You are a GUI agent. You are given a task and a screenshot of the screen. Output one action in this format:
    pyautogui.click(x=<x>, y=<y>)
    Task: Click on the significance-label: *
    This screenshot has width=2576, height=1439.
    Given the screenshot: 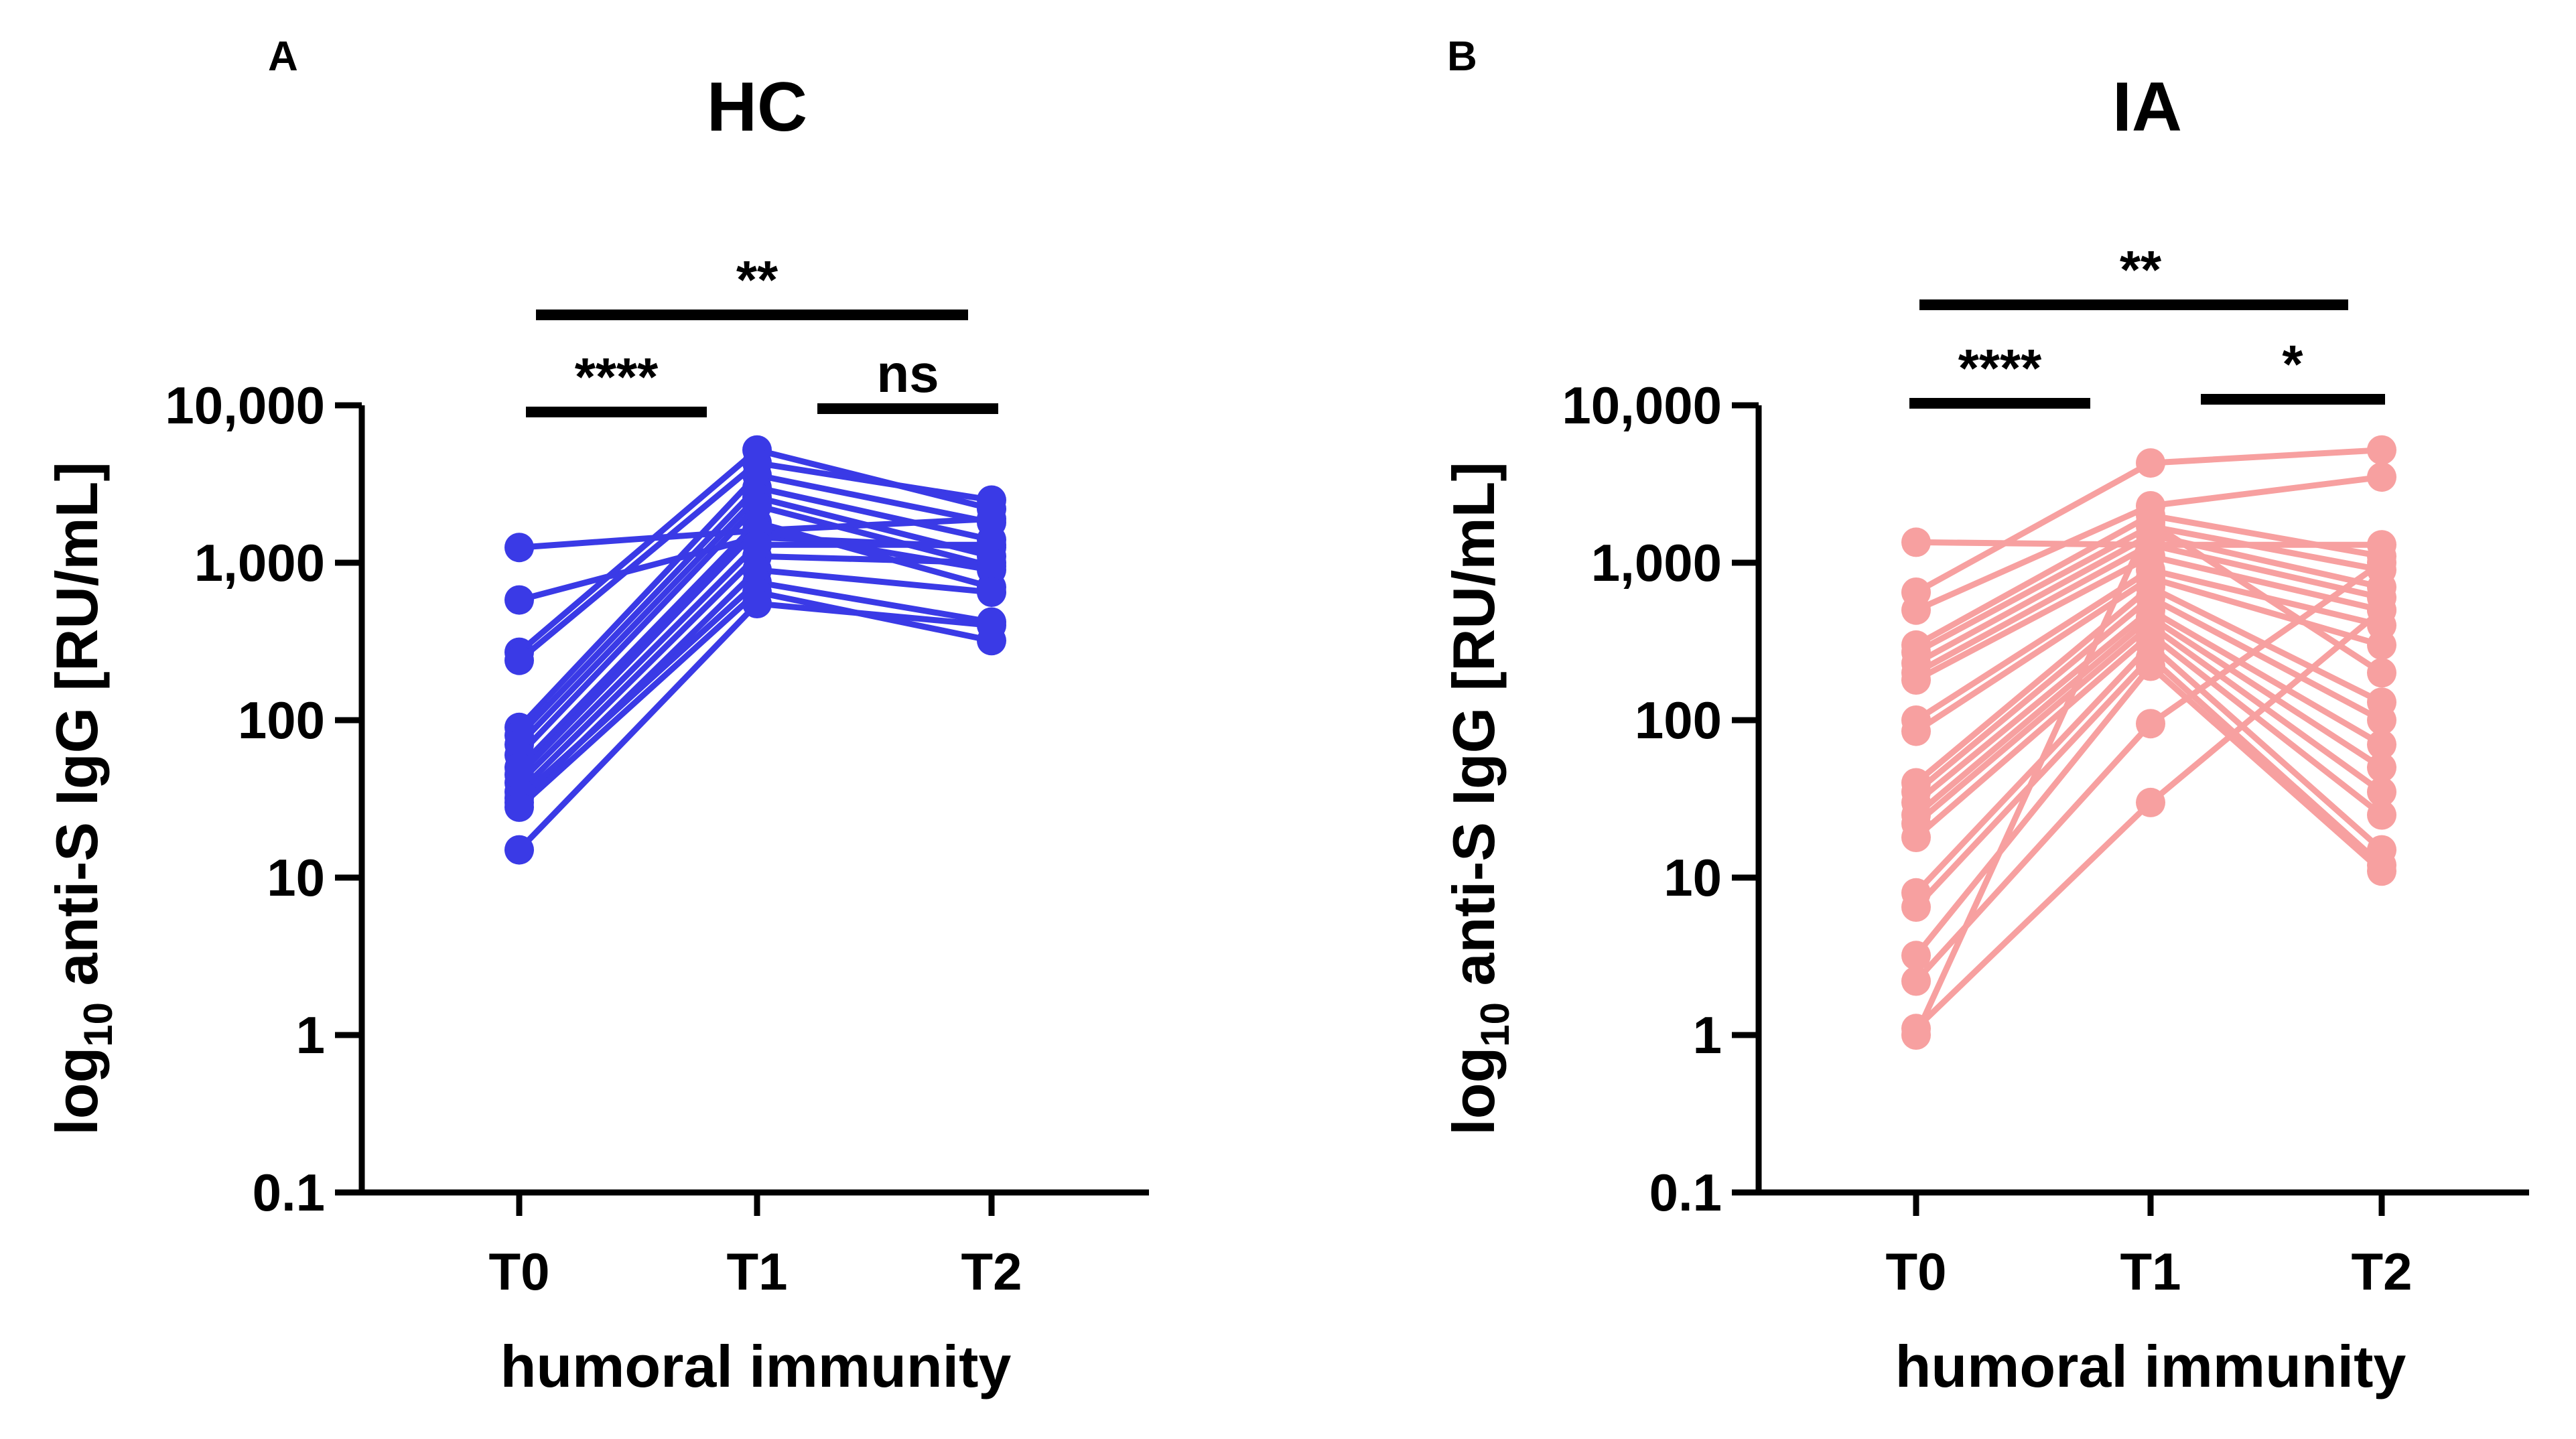 What is the action you would take?
    pyautogui.click(x=2292, y=364)
    